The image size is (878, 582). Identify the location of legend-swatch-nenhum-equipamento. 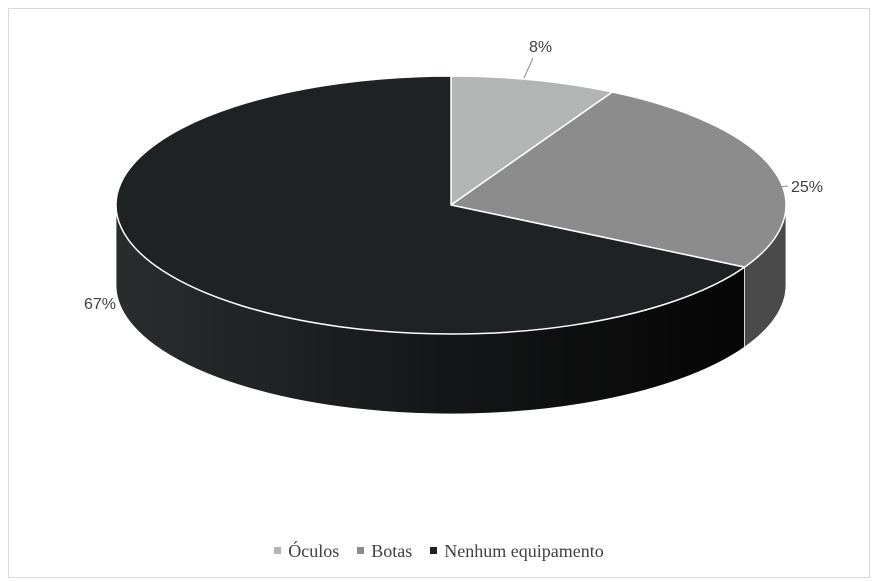
(434, 551).